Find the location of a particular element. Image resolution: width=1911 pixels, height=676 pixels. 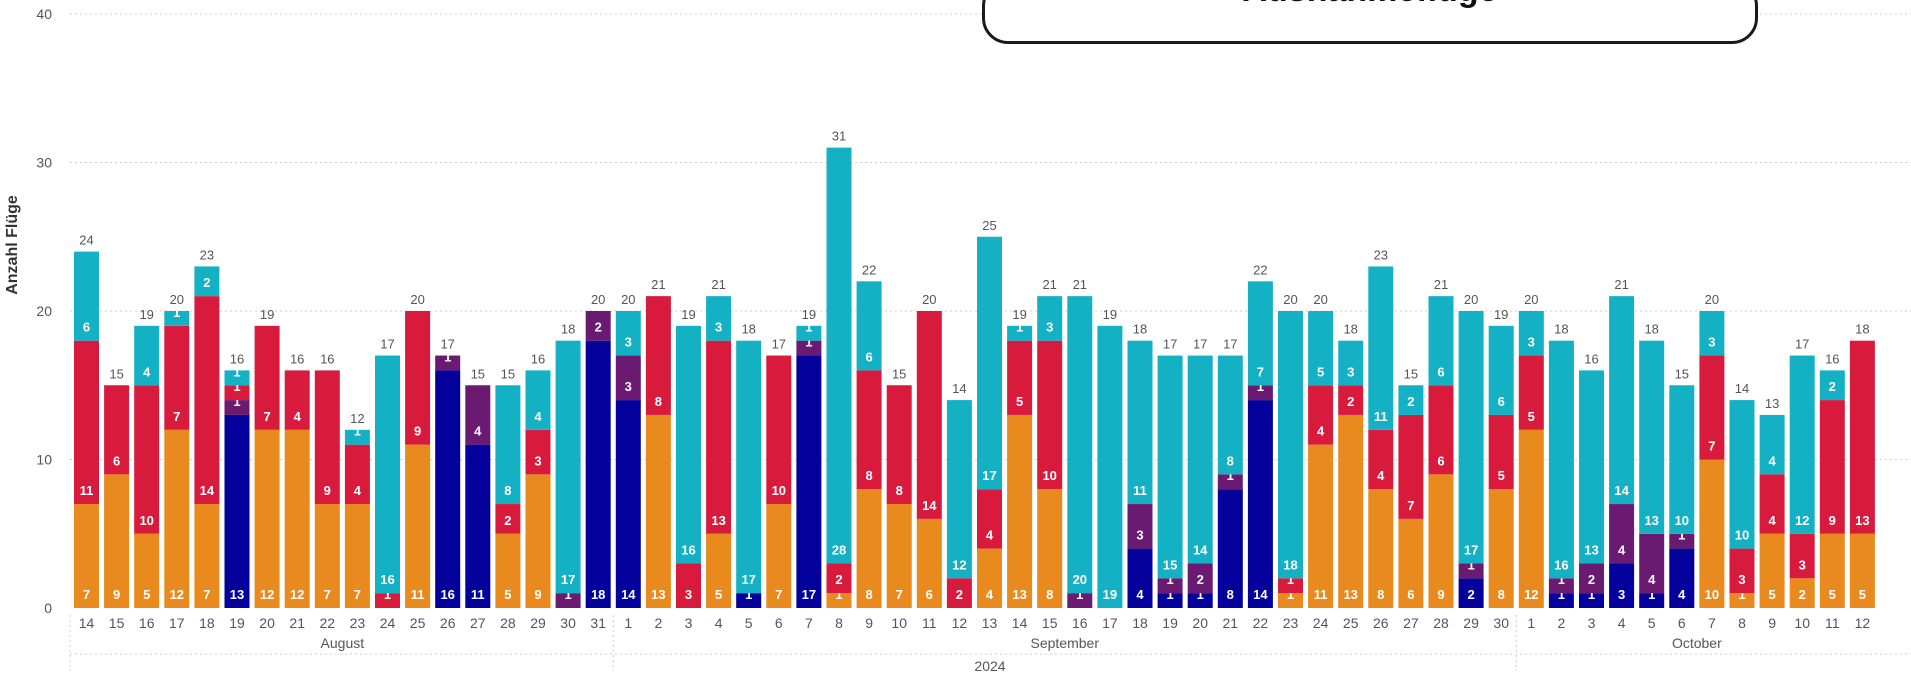

x-tick-label: 18 is located at coordinates (207, 623).